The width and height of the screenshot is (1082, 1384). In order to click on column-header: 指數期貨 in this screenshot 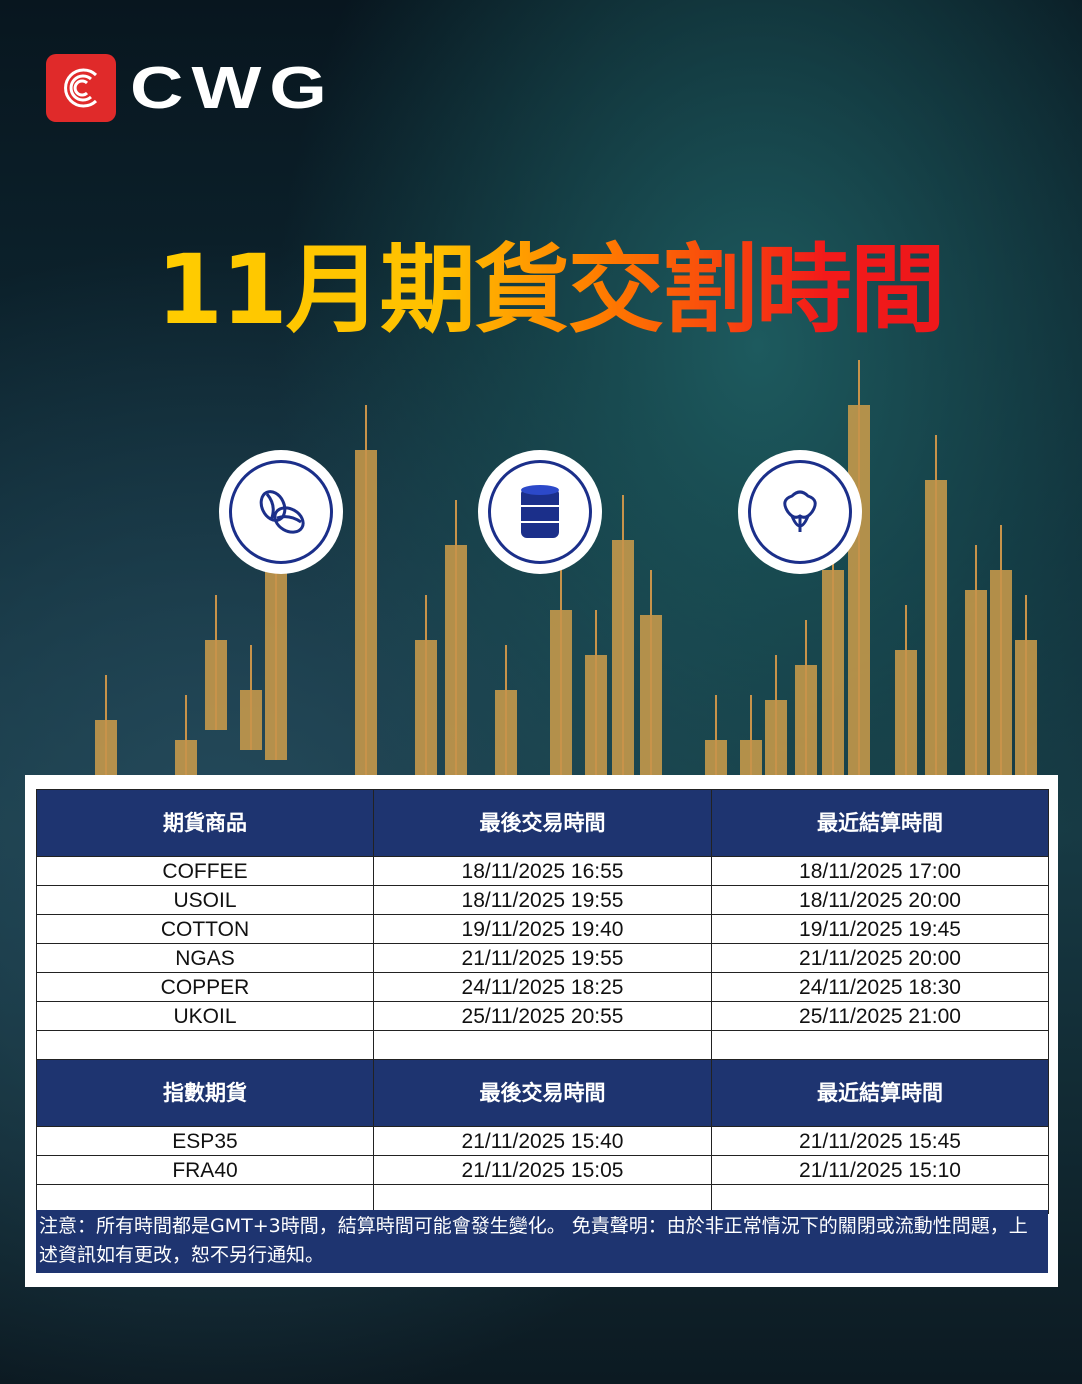, I will do `click(205, 1093)`.